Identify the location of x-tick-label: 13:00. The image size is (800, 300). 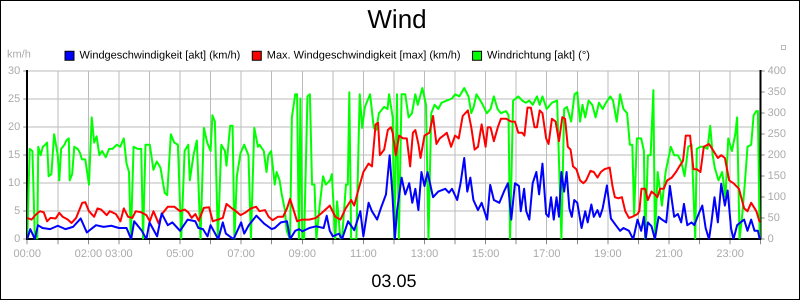
(424, 254).